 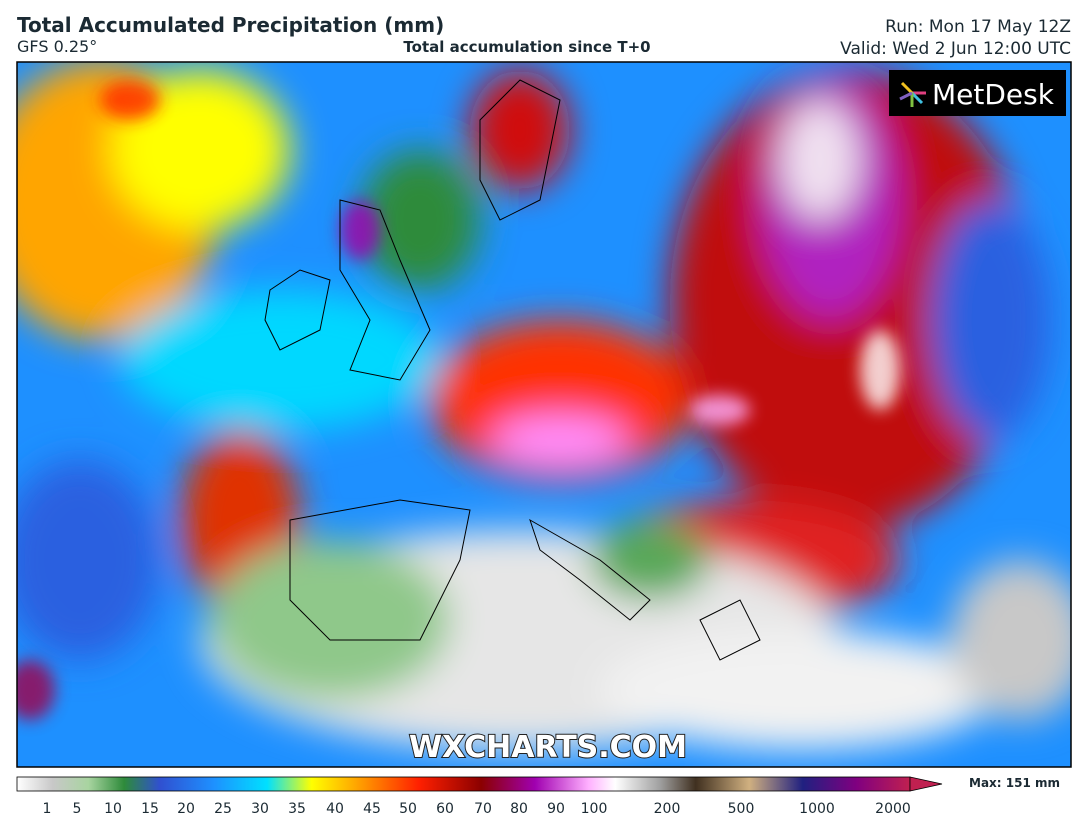 What do you see at coordinates (186, 809) in the screenshot?
I see `colorbar-tick-label: 20` at bounding box center [186, 809].